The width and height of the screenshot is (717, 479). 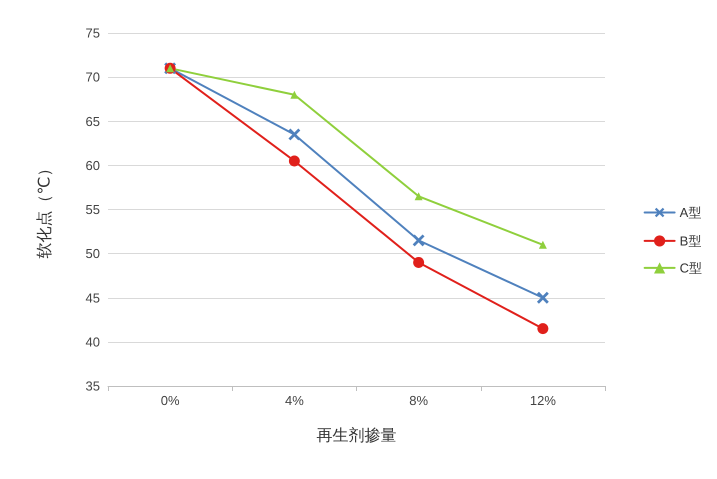 I want to click on legend-label: A型, so click(x=691, y=212).